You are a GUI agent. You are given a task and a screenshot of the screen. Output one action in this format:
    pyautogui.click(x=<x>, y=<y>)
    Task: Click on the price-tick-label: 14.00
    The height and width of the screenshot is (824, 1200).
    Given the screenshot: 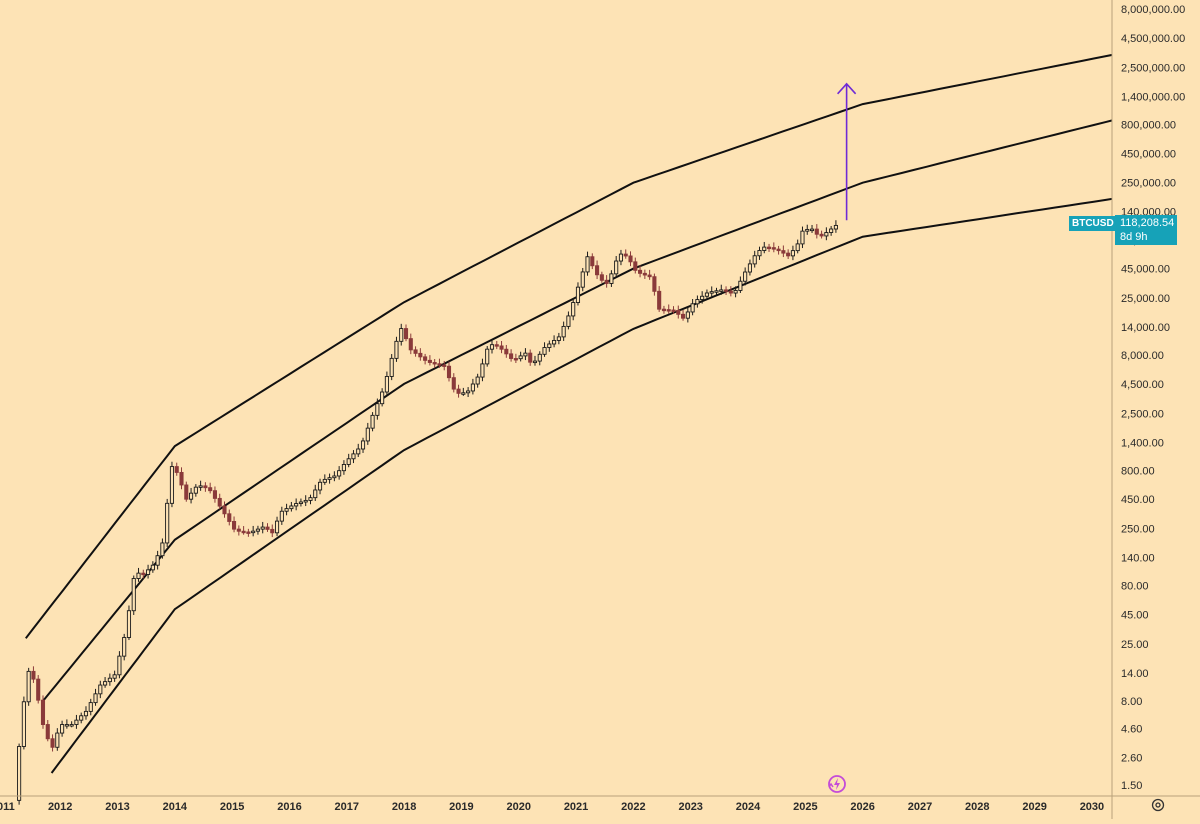 What is the action you would take?
    pyautogui.click(x=1135, y=674)
    